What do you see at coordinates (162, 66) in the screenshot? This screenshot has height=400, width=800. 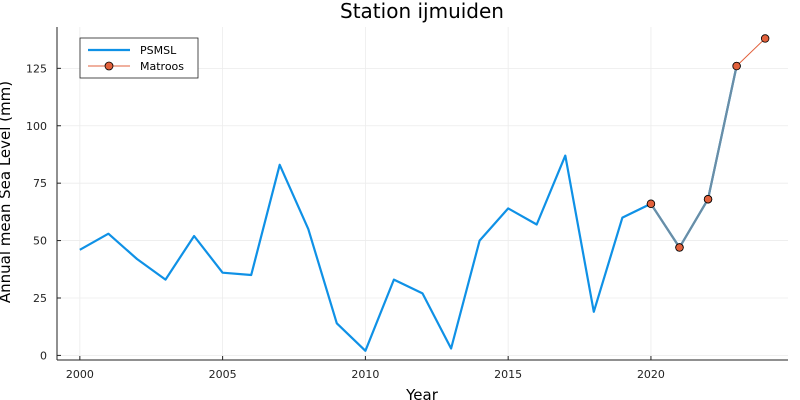 I see `legend-label-matroos: Matroos` at bounding box center [162, 66].